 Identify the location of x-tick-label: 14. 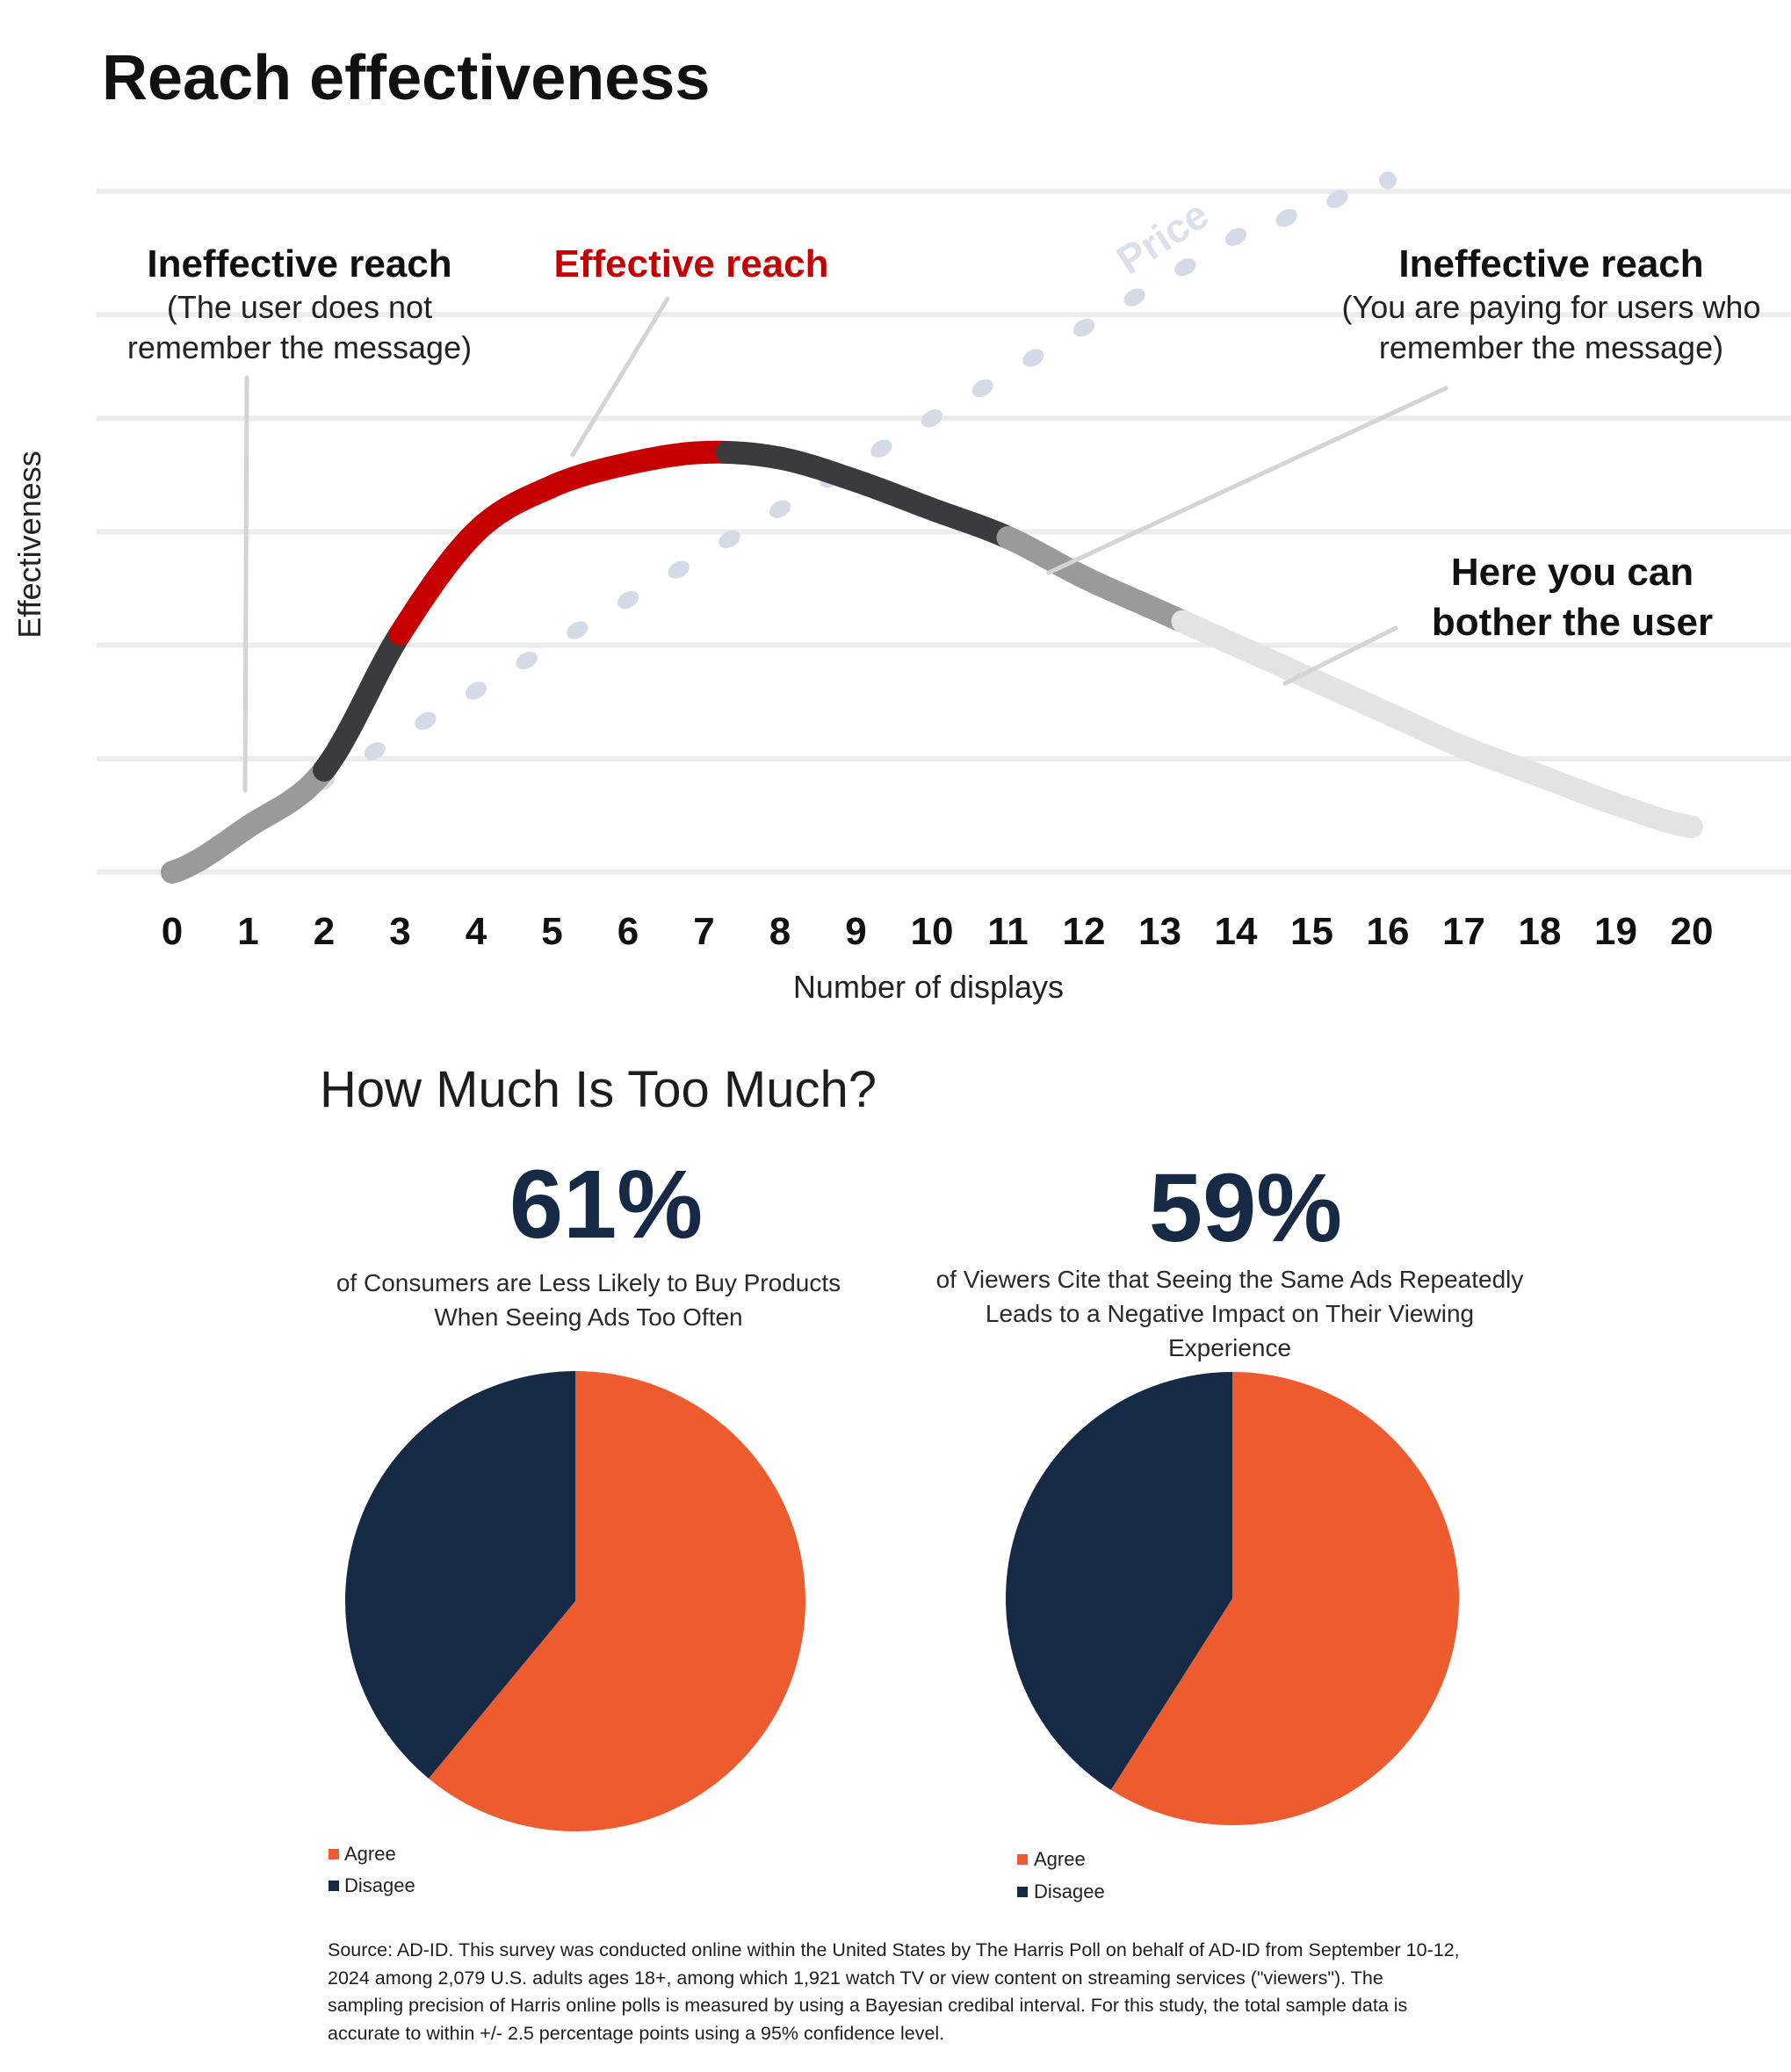
(1236, 932).